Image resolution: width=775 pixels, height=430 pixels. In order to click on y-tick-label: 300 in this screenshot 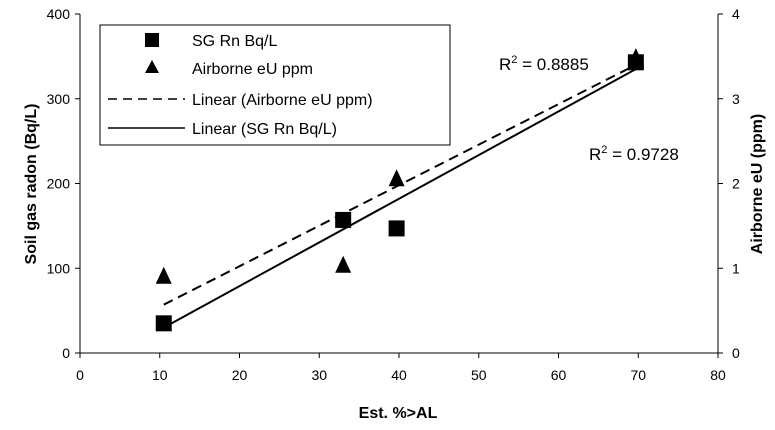, I will do `click(59, 99)`.